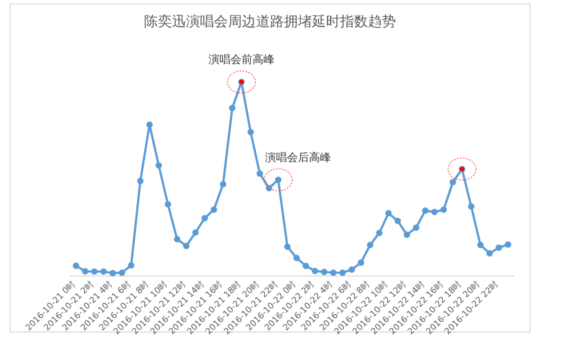 This screenshot has height=347, width=561. I want to click on chart-title: 陈奕迅演唱会周边道路拥堵延时指数趋势, so click(270, 22).